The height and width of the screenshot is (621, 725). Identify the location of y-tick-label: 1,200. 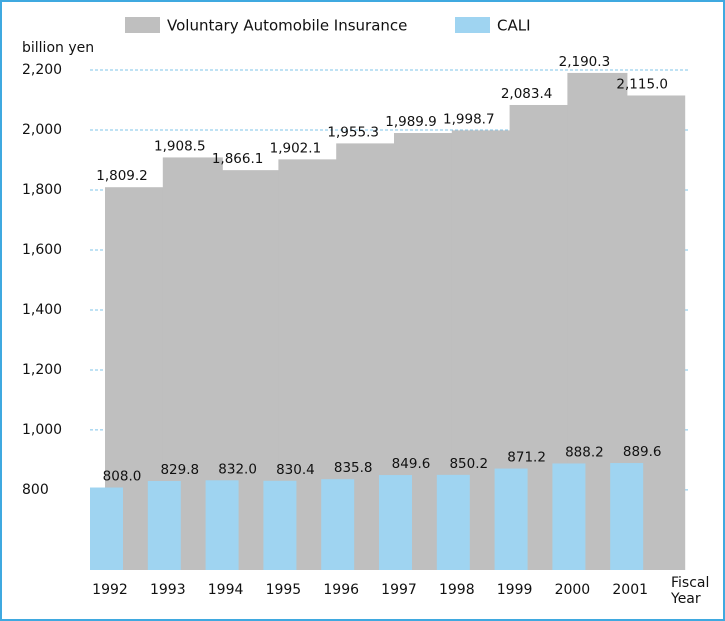
(42, 370).